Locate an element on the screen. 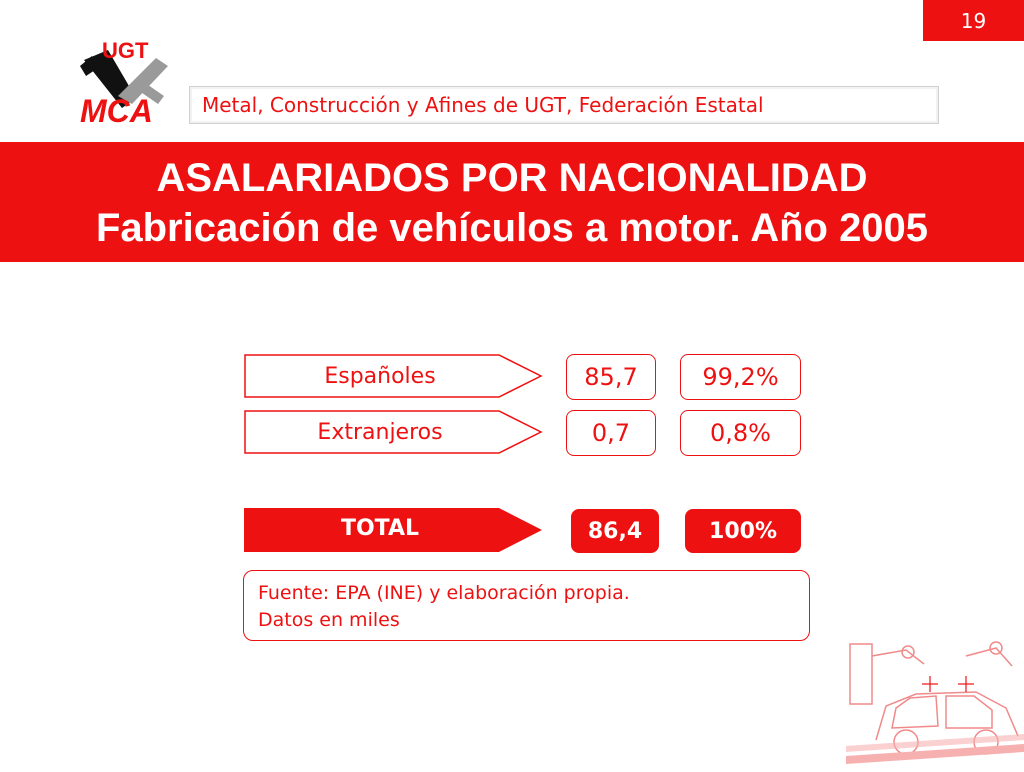 The height and width of the screenshot is (772, 1024). source-line: Fuente: EPA (INE) y elaboración propia. is located at coordinates (444, 593).